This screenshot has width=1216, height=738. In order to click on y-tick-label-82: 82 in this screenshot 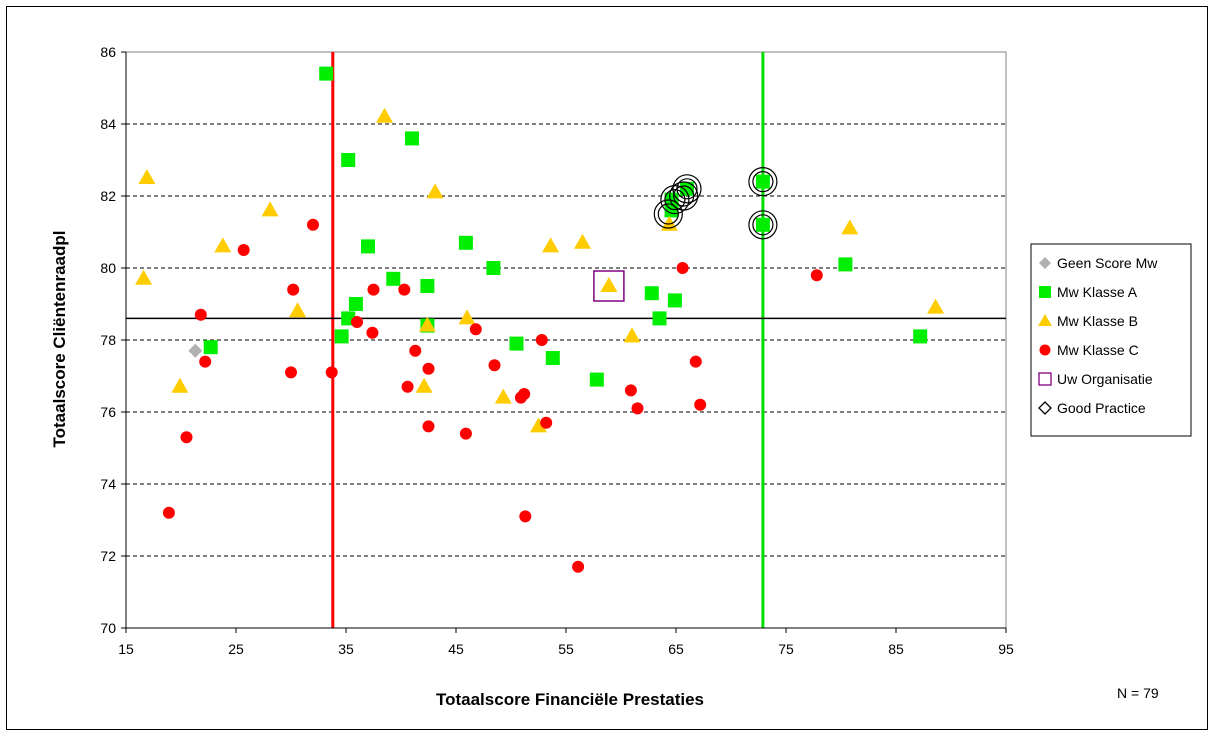, I will do `click(108, 196)`.